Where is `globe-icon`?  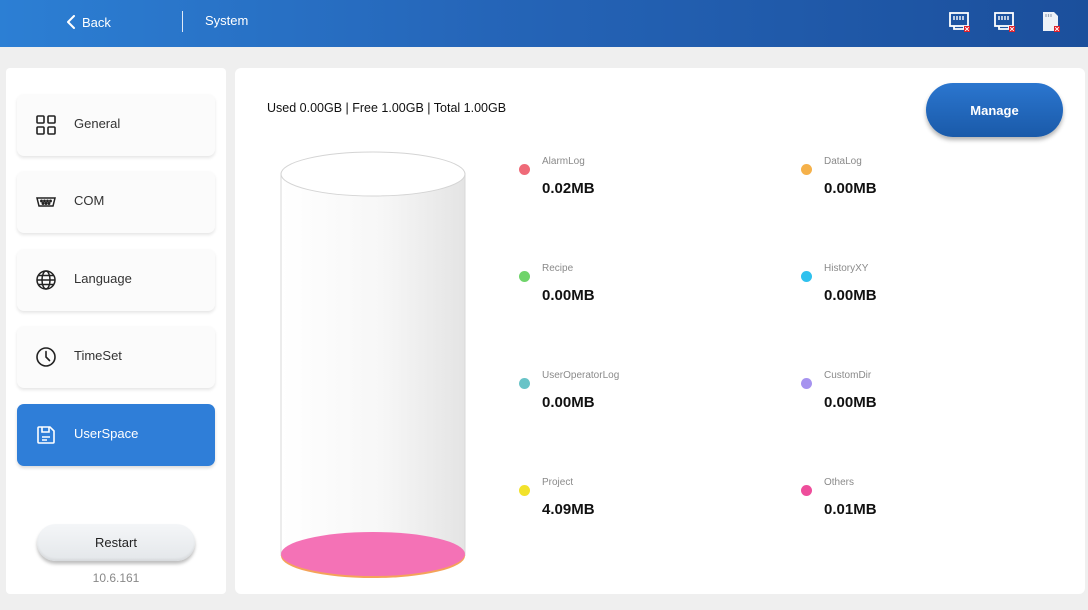
globe-icon is located at coordinates (46, 280).